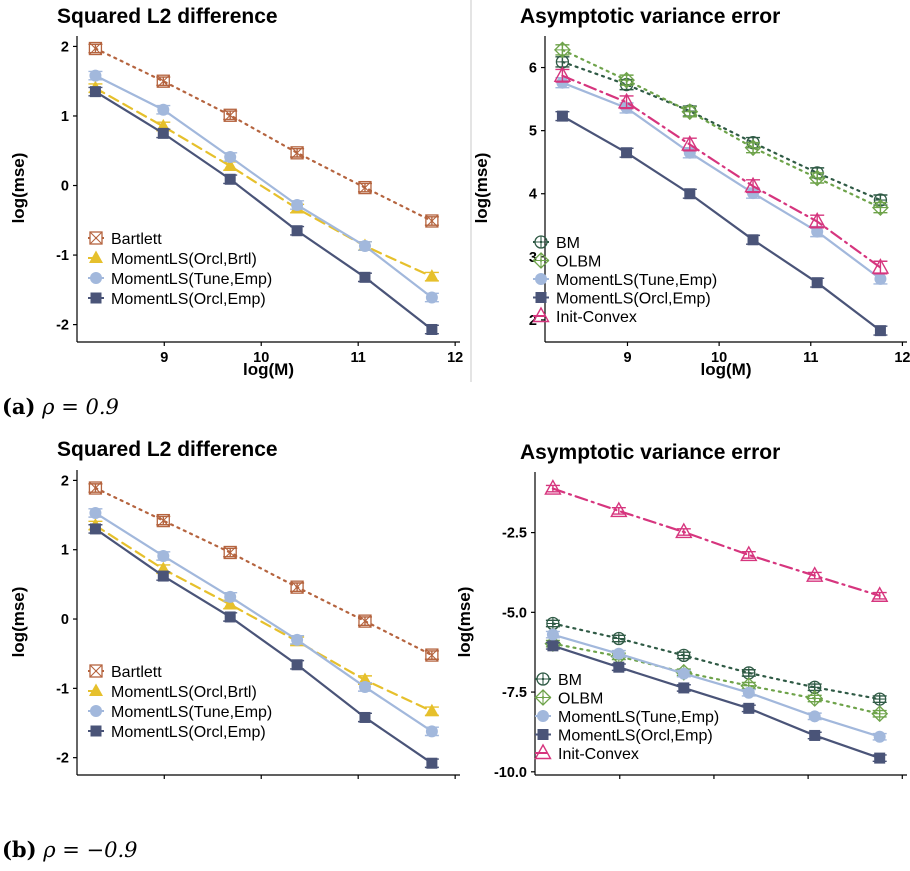 This screenshot has height=871, width=910. I want to click on y-tick-label: -2, so click(62, 759).